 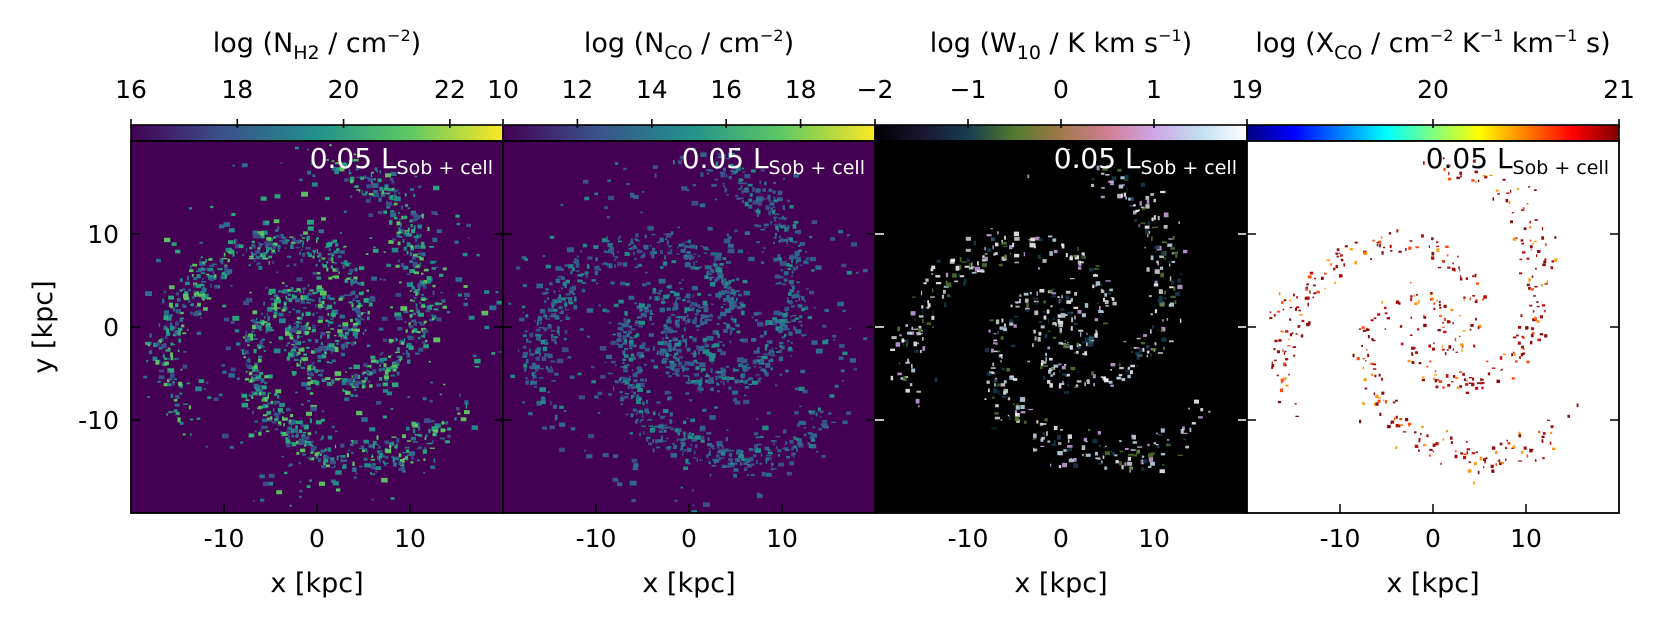 What do you see at coordinates (317, 45) in the screenshot?
I see `colorbar-label: log (NH2 / cm−2)` at bounding box center [317, 45].